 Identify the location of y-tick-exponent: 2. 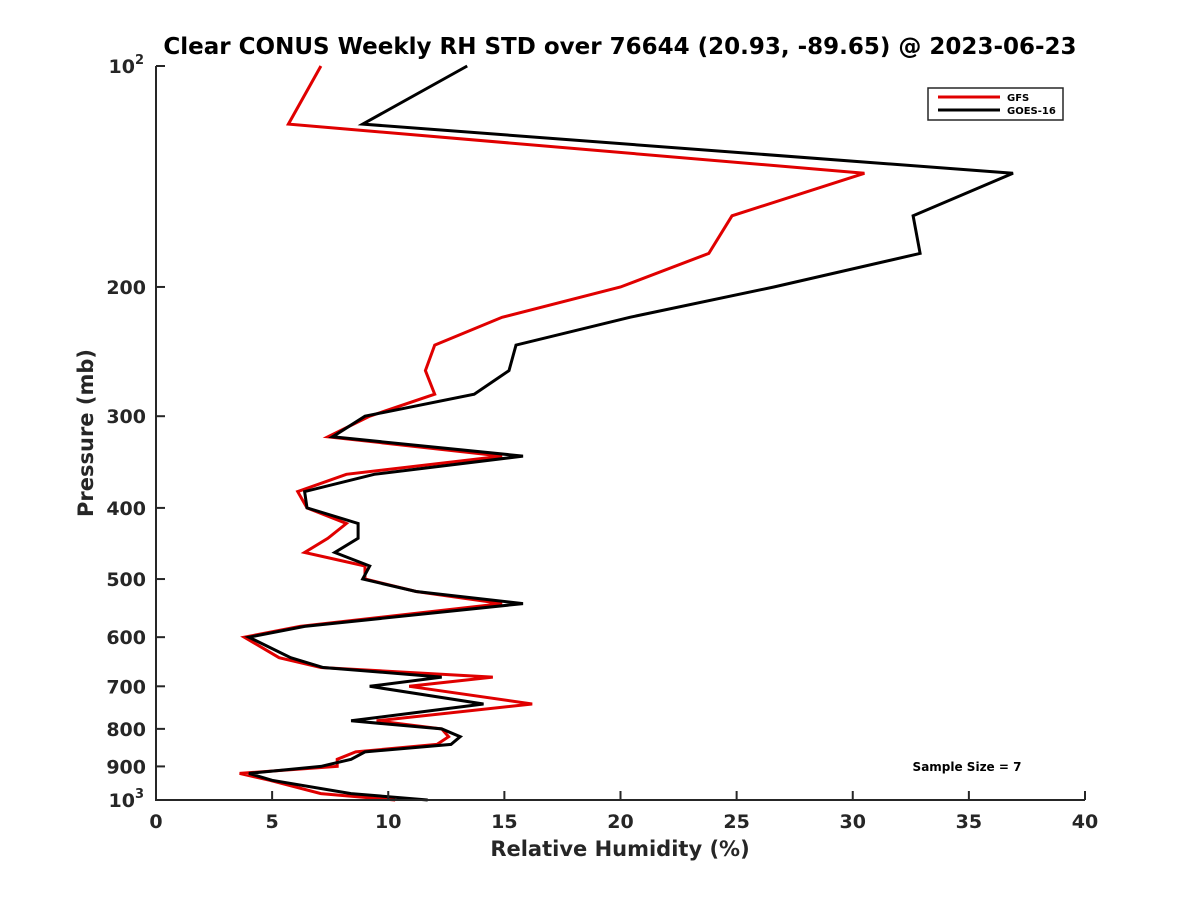
(139, 60).